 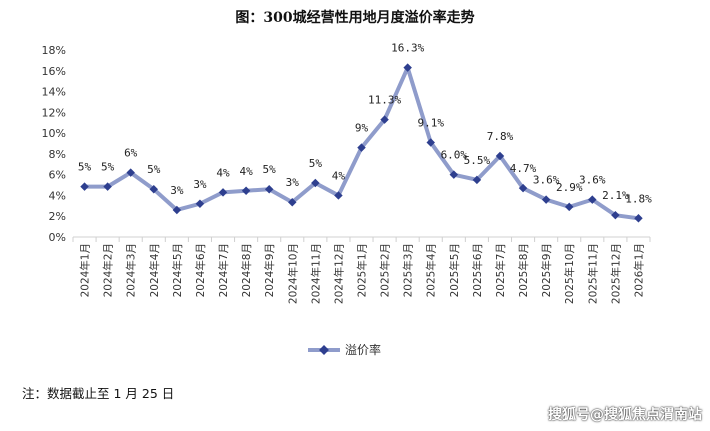 What do you see at coordinates (500, 270) in the screenshot?
I see `x-tick-label: 2025年7月` at bounding box center [500, 270].